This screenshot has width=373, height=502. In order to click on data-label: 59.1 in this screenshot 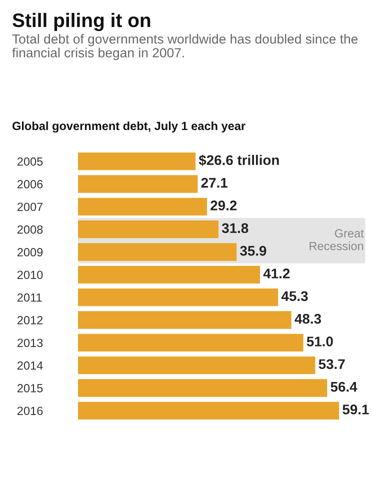, I will do `click(355, 409)`.